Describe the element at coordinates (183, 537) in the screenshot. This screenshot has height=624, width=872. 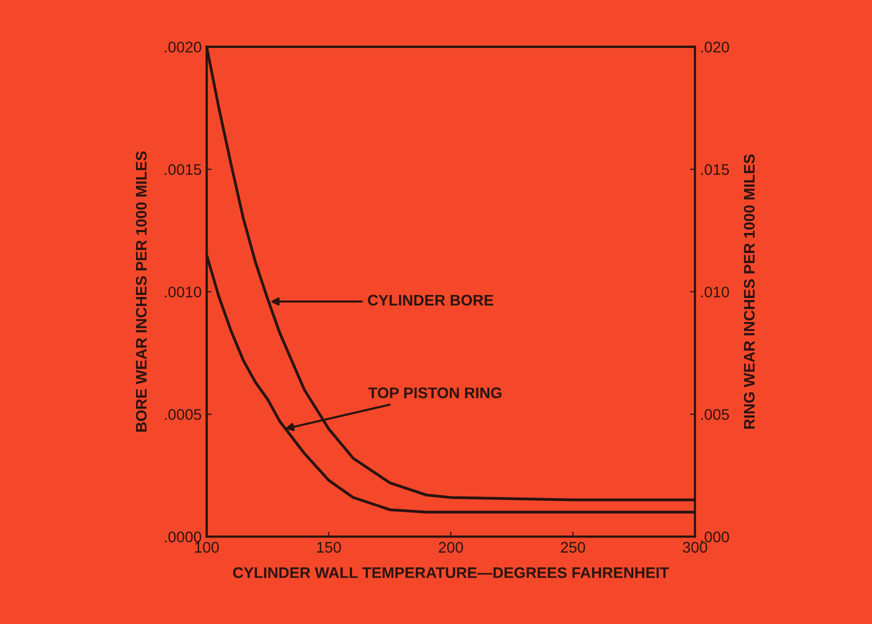
I see `y-tick-label: .0000` at that location.